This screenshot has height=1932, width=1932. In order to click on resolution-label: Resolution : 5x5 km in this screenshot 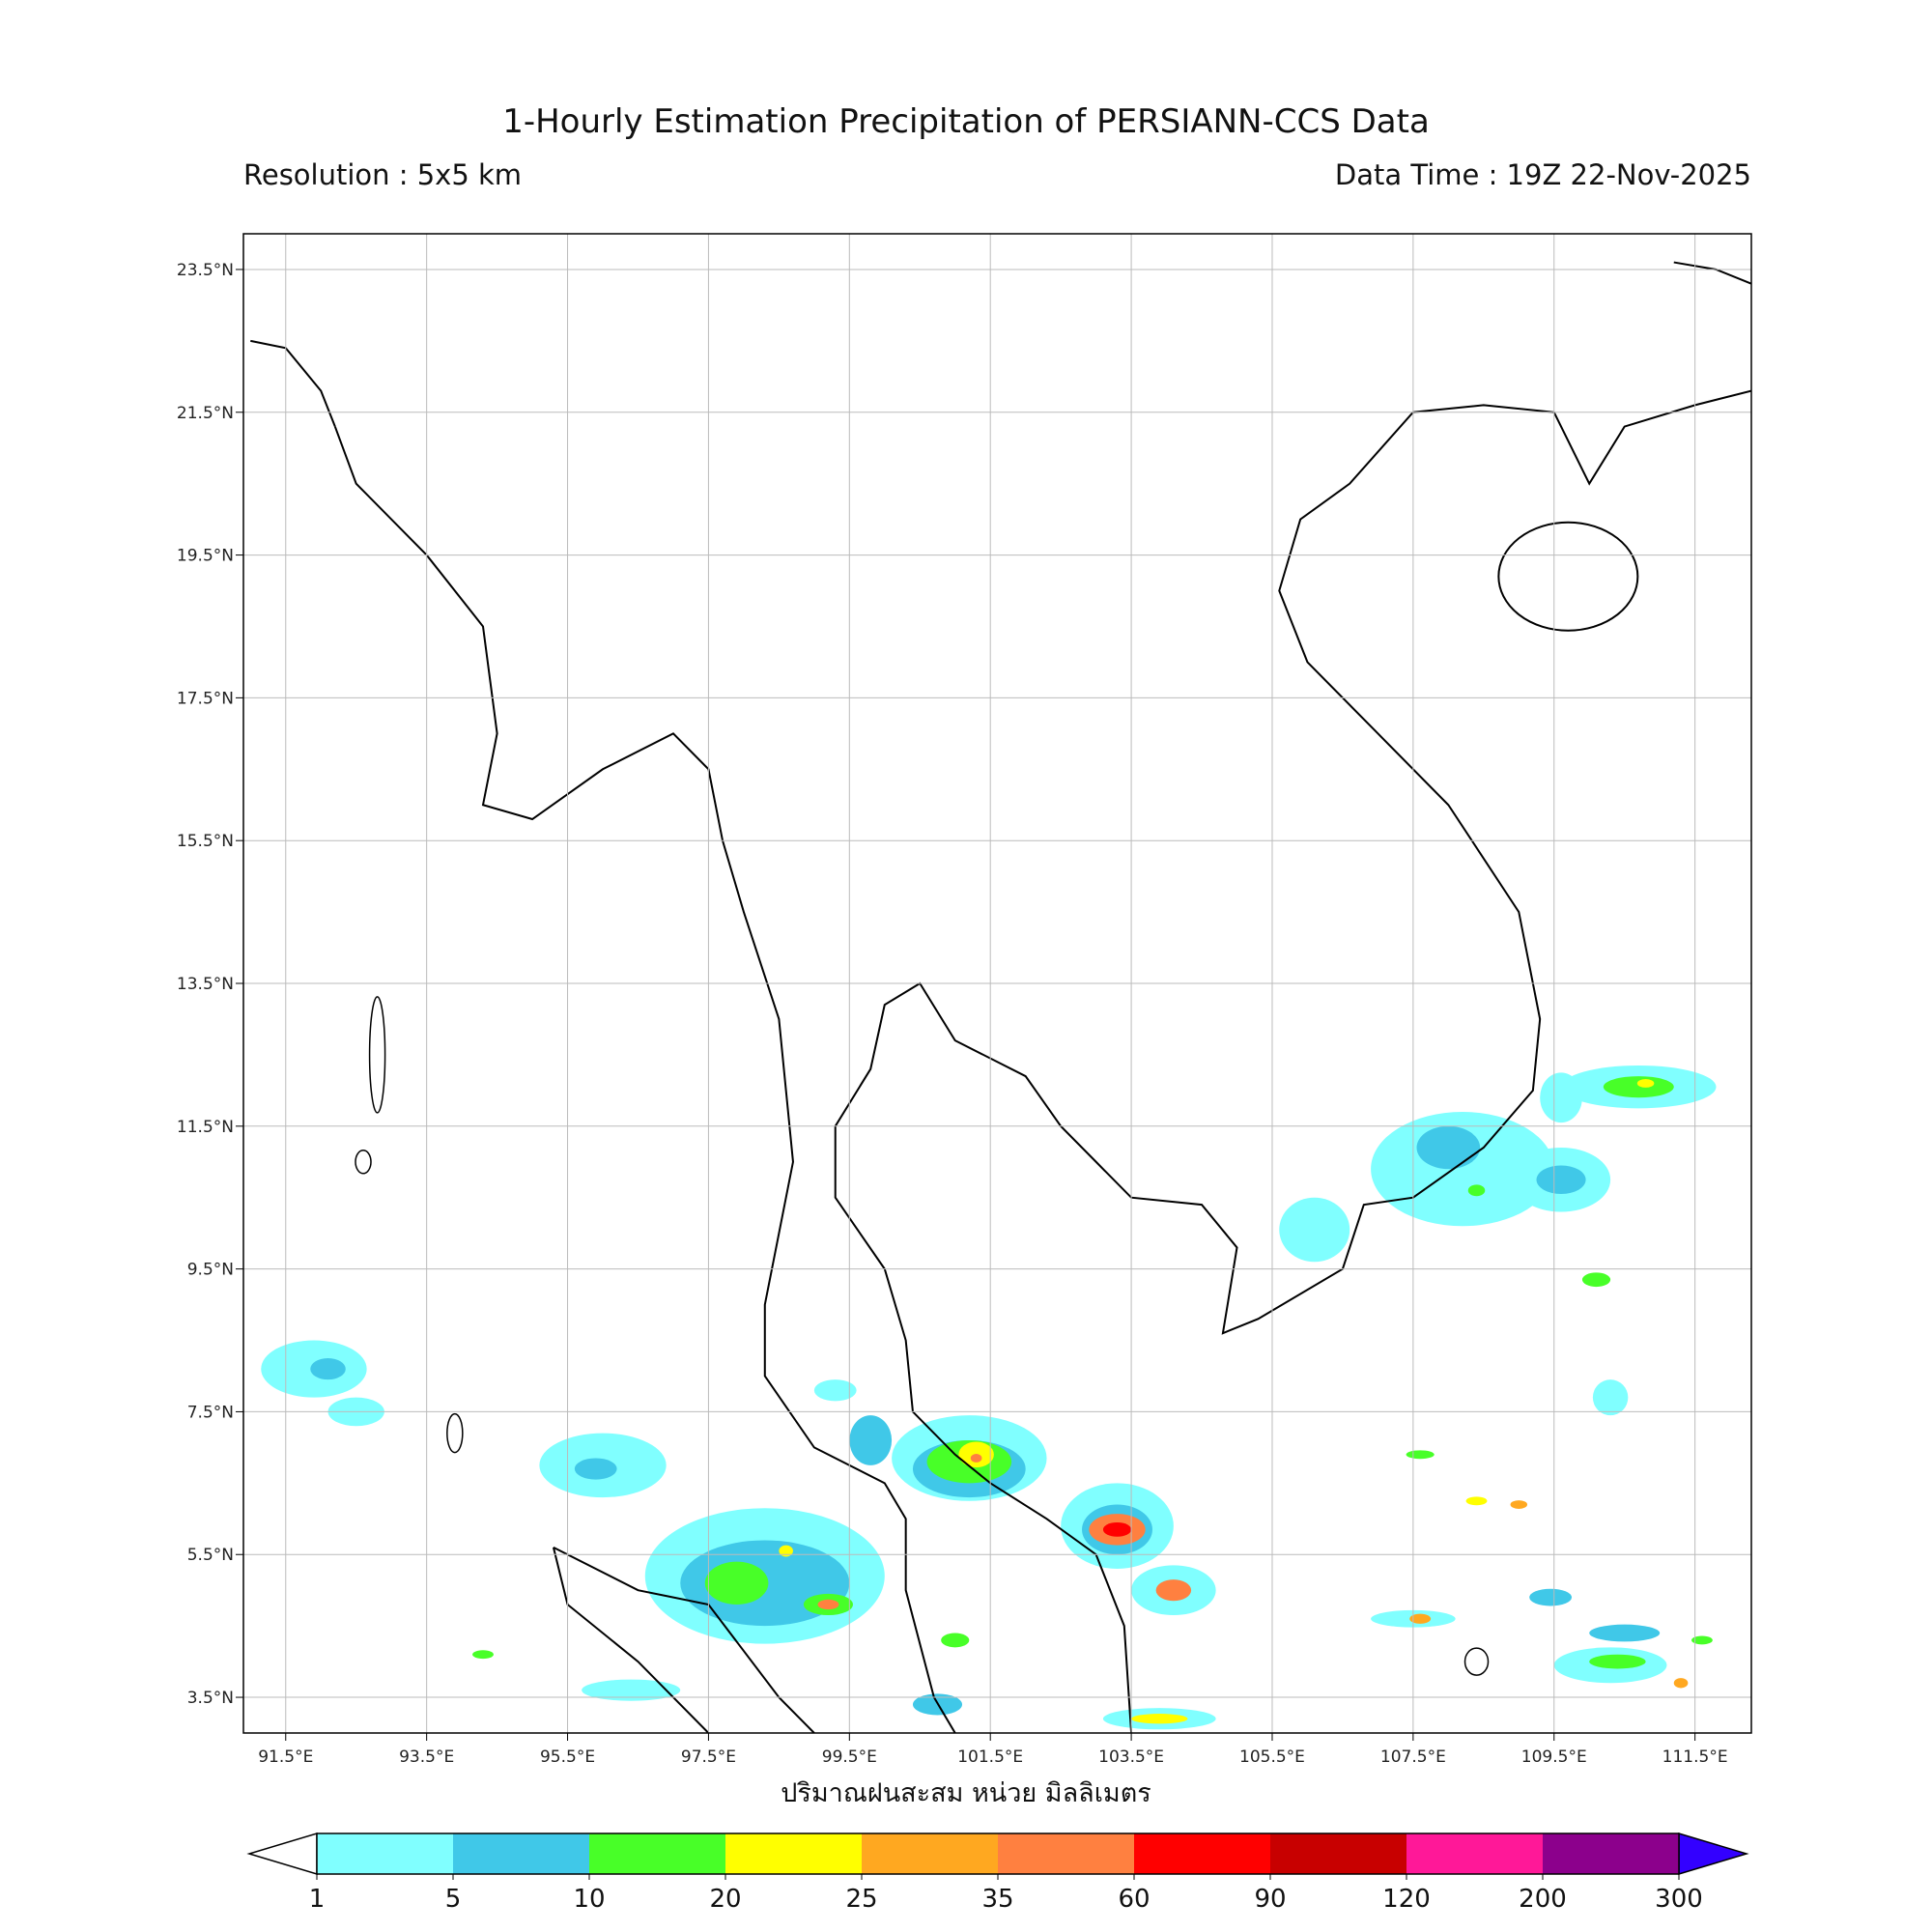, I will do `click(383, 174)`.